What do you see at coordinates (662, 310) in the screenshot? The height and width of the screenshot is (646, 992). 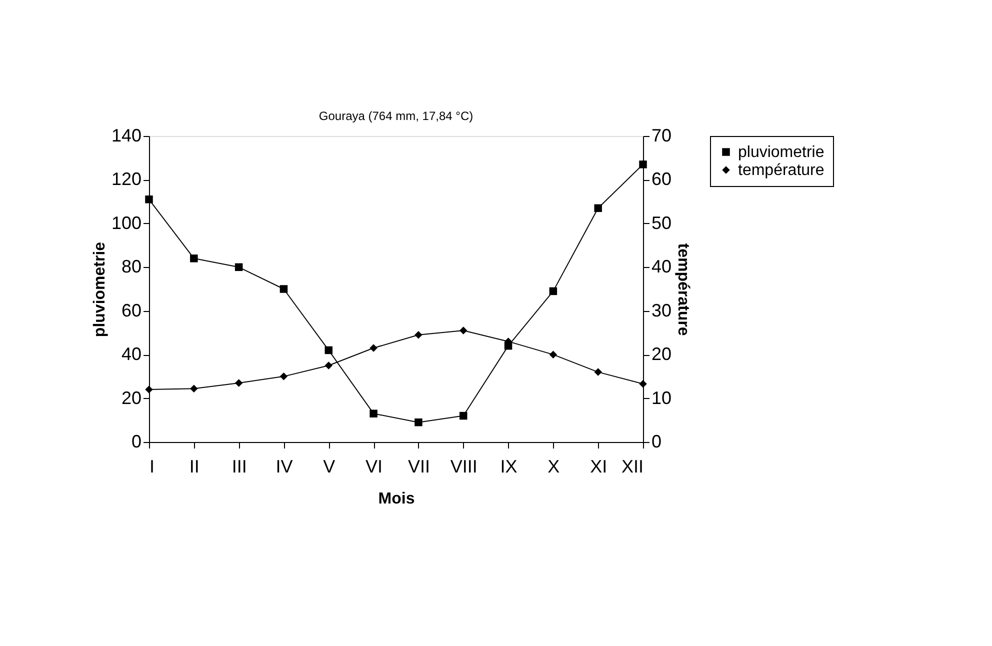 I see `y2-tick-label: 30` at bounding box center [662, 310].